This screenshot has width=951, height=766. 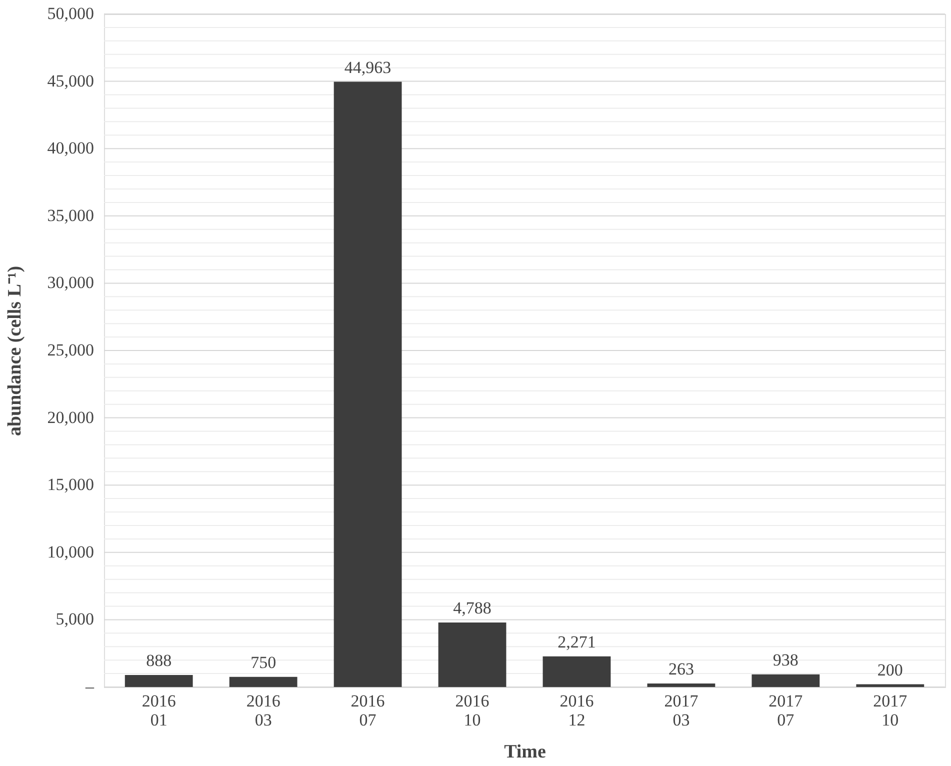 I want to click on y-tick-label: 5,000, so click(x=75, y=619).